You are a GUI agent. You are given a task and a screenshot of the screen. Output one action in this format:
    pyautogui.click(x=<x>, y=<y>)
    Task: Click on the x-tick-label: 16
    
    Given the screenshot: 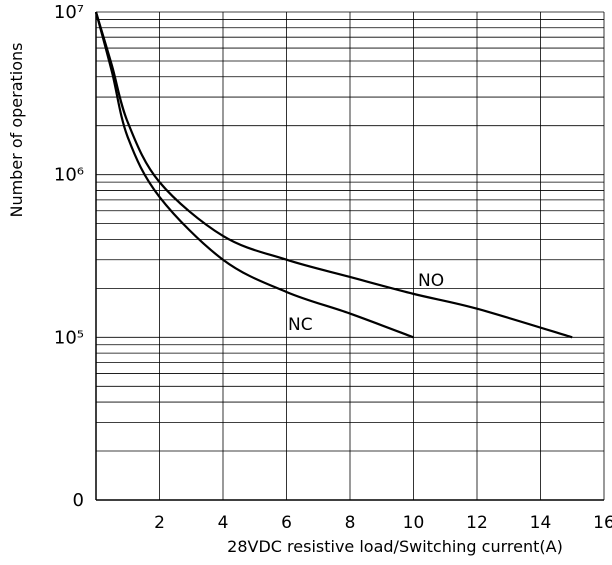 What is the action you would take?
    pyautogui.click(x=602, y=523)
    